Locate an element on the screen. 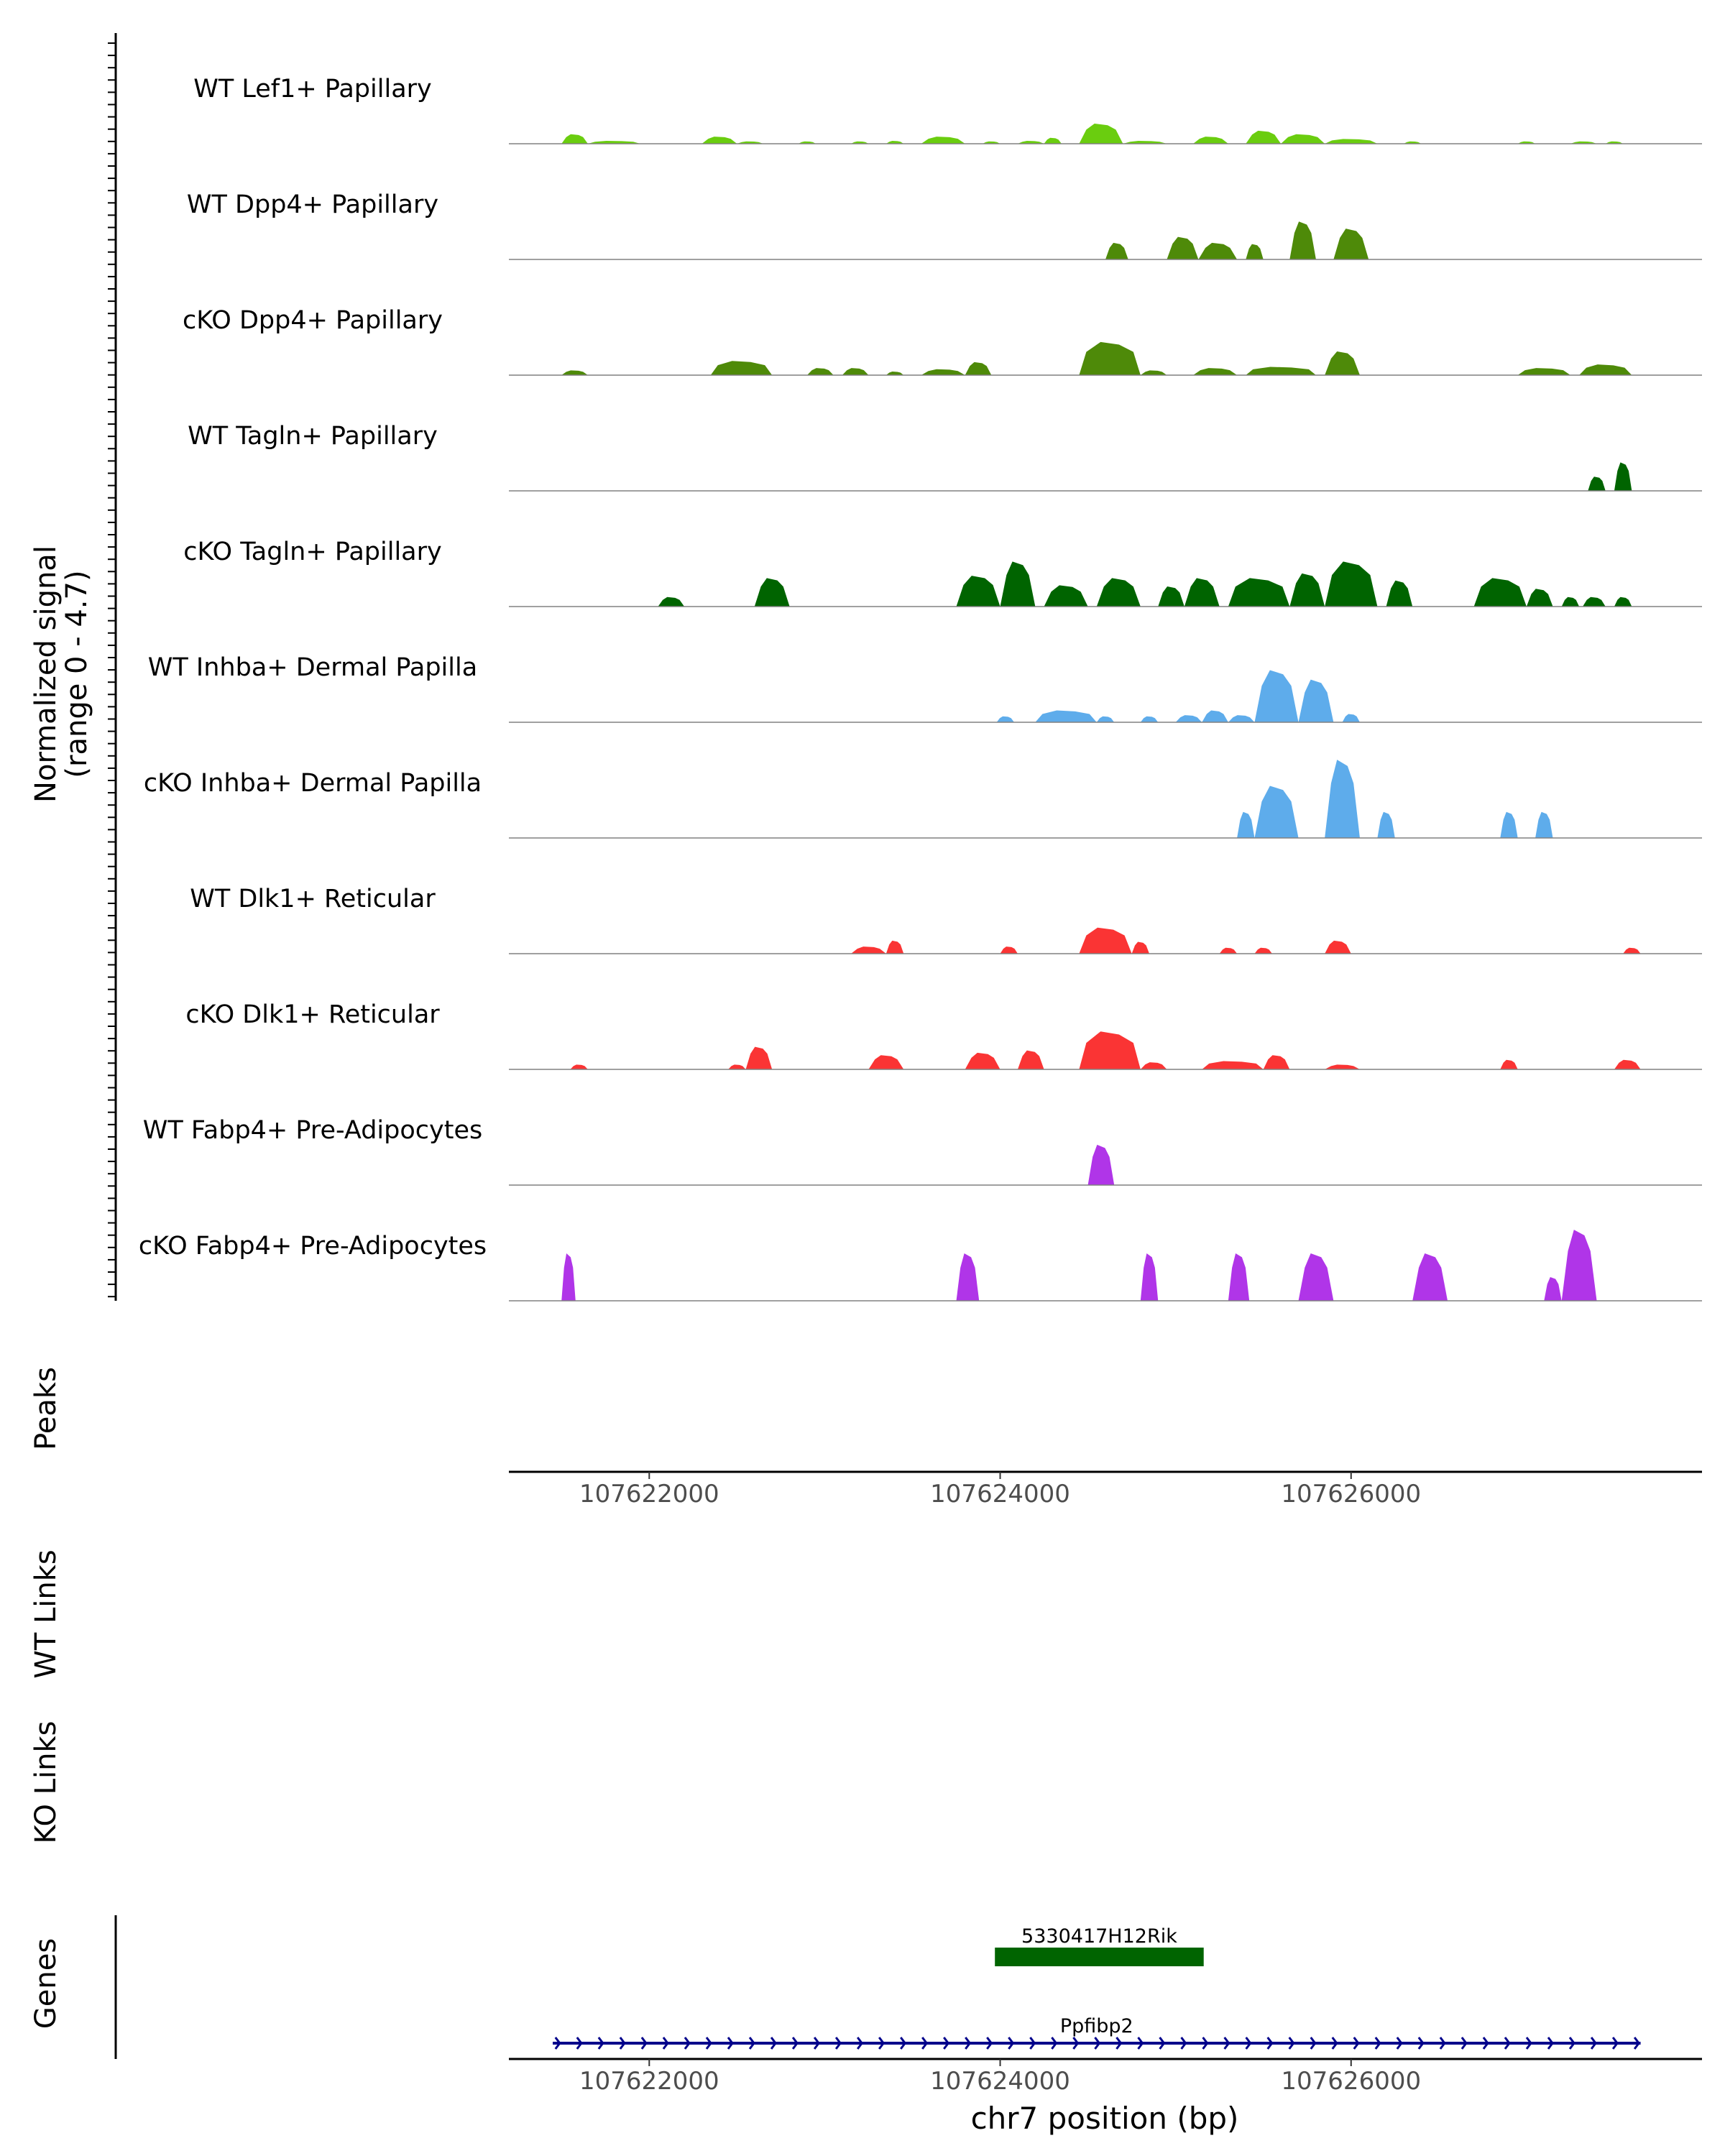 The height and width of the screenshot is (2156, 1725). track-7: cKO Inhba+ Dermal Papilla is located at coordinates (923, 799).